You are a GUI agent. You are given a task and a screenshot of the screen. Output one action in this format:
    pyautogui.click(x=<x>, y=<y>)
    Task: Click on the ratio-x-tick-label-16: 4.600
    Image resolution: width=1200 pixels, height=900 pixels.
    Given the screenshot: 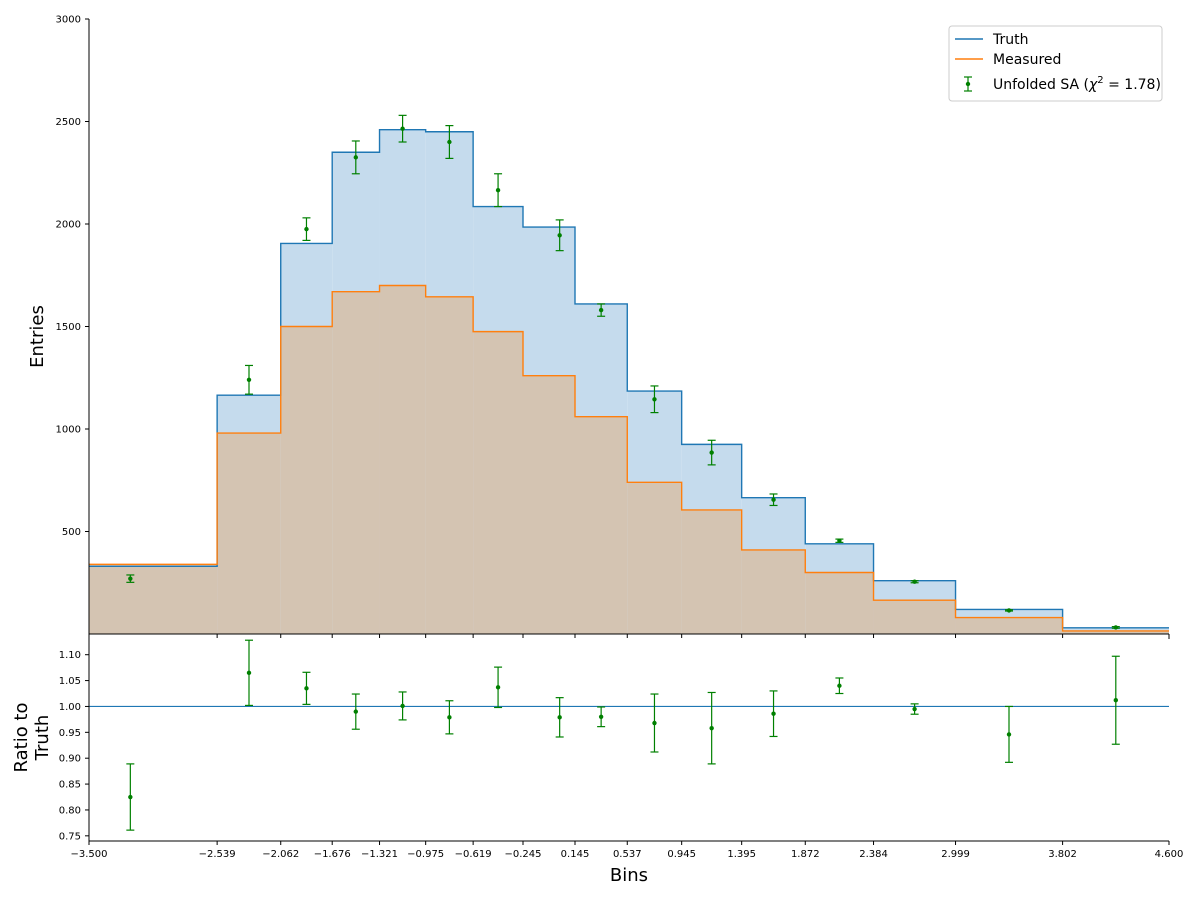 What is the action you would take?
    pyautogui.click(x=1169, y=854)
    